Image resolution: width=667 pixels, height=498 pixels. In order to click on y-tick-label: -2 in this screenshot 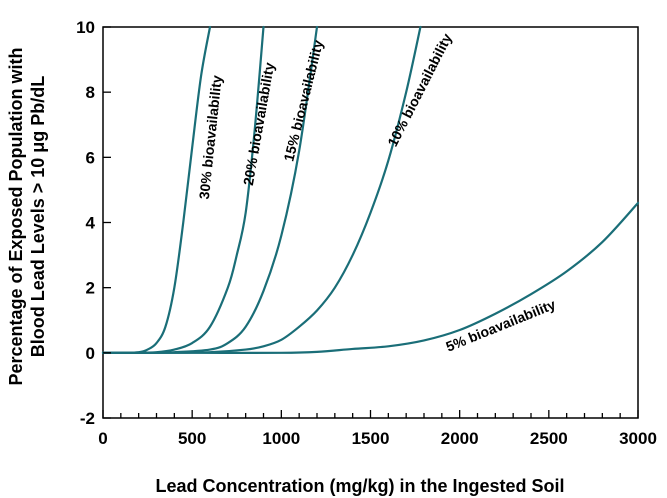, I will do `click(87, 418)`.